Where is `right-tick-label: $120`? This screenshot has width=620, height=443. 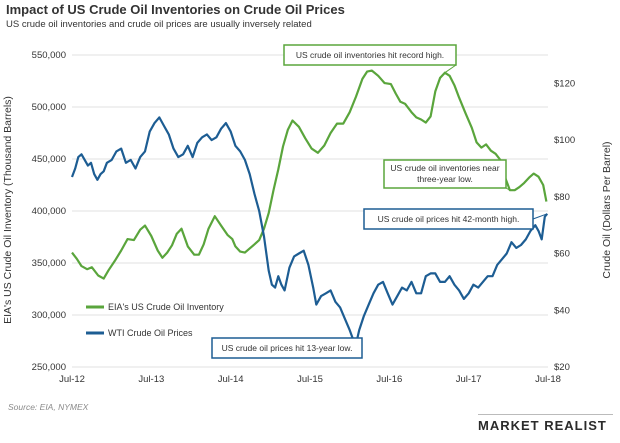 right-tick-label: $120 is located at coordinates (564, 83).